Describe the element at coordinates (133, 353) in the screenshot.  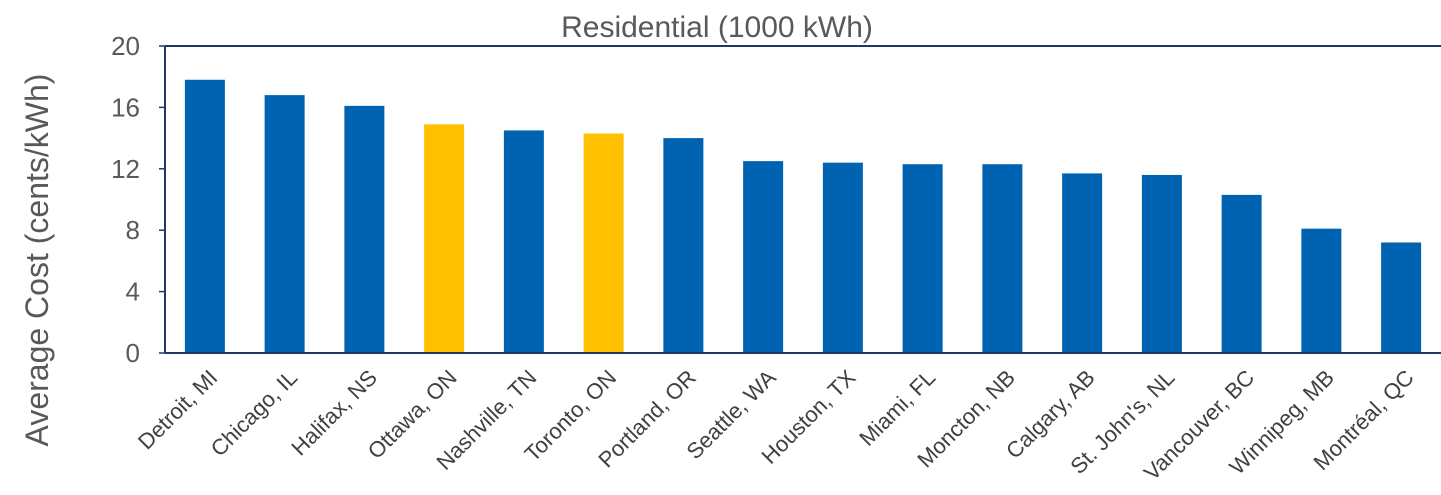
I see `y-tick-label: 0` at that location.